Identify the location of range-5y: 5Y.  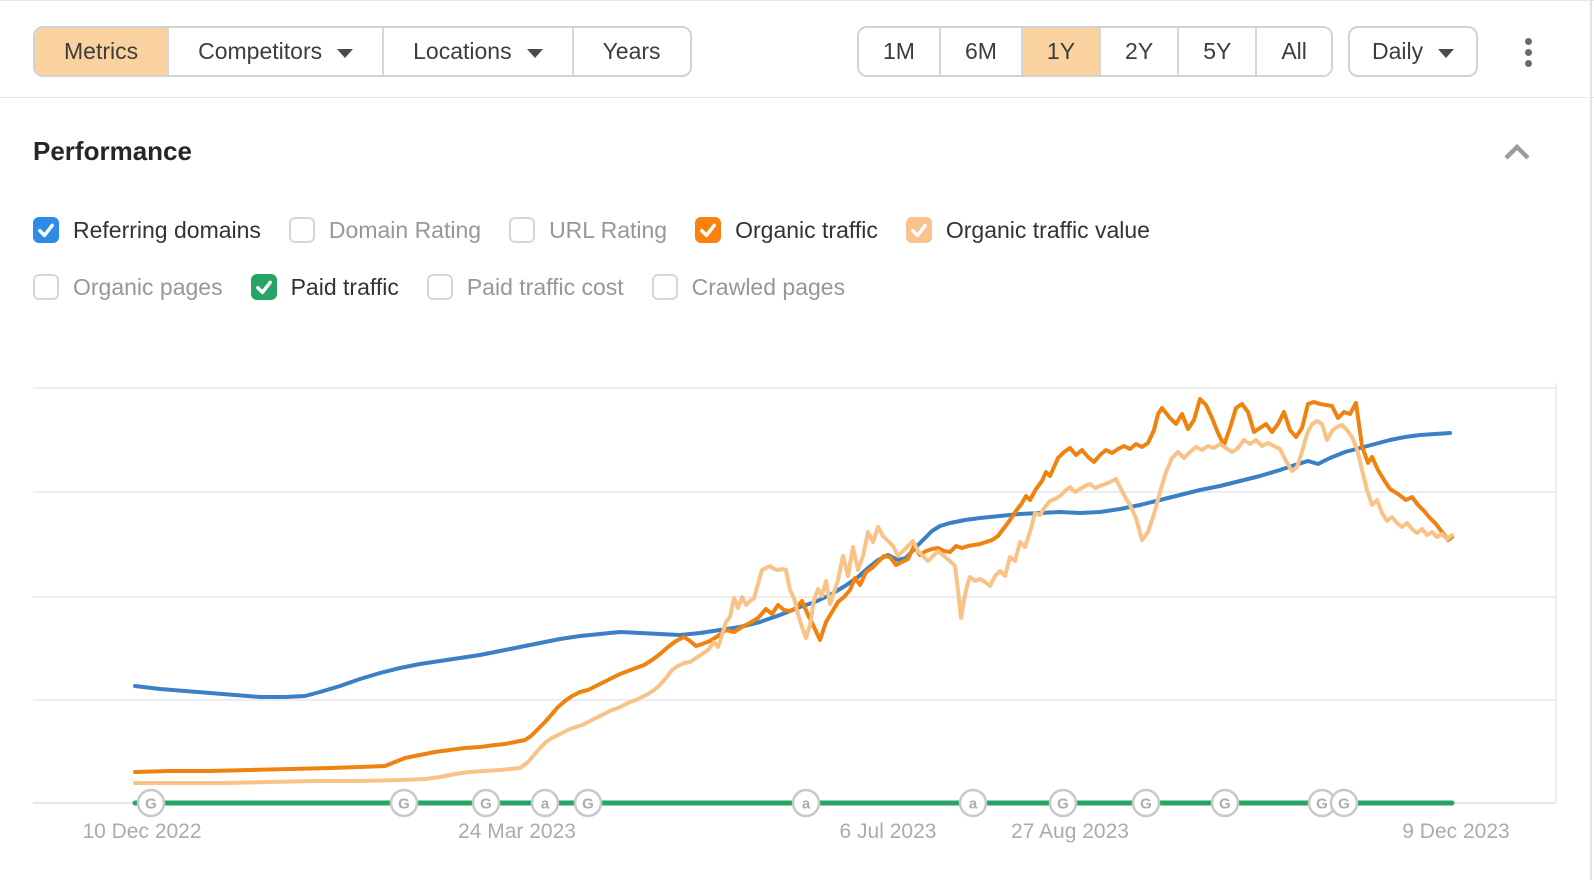
(1216, 51).